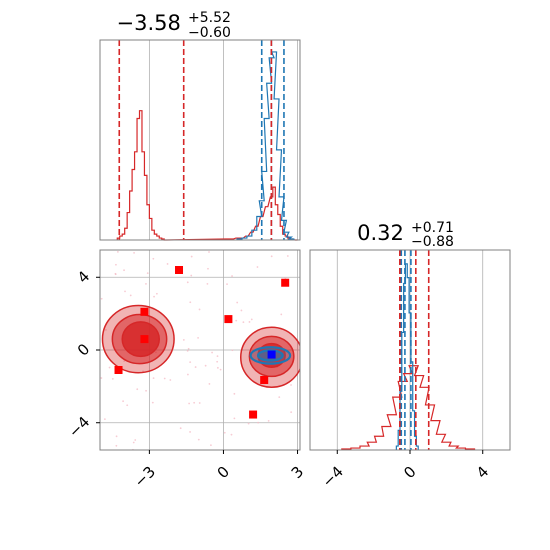 The height and width of the screenshot is (550, 550). What do you see at coordinates (408, 407) in the screenshot?
I see `hist2-red-series` at bounding box center [408, 407].